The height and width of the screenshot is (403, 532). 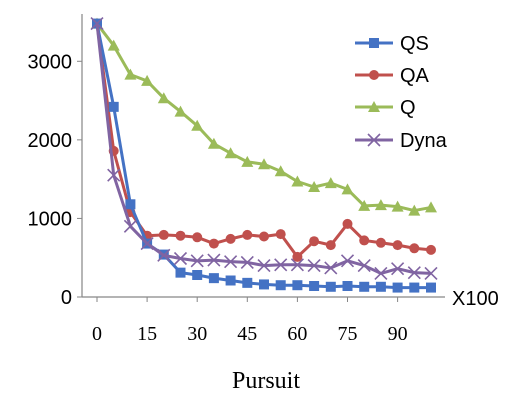 What do you see at coordinates (398, 334) in the screenshot?
I see `x-tick-label: 90` at bounding box center [398, 334].